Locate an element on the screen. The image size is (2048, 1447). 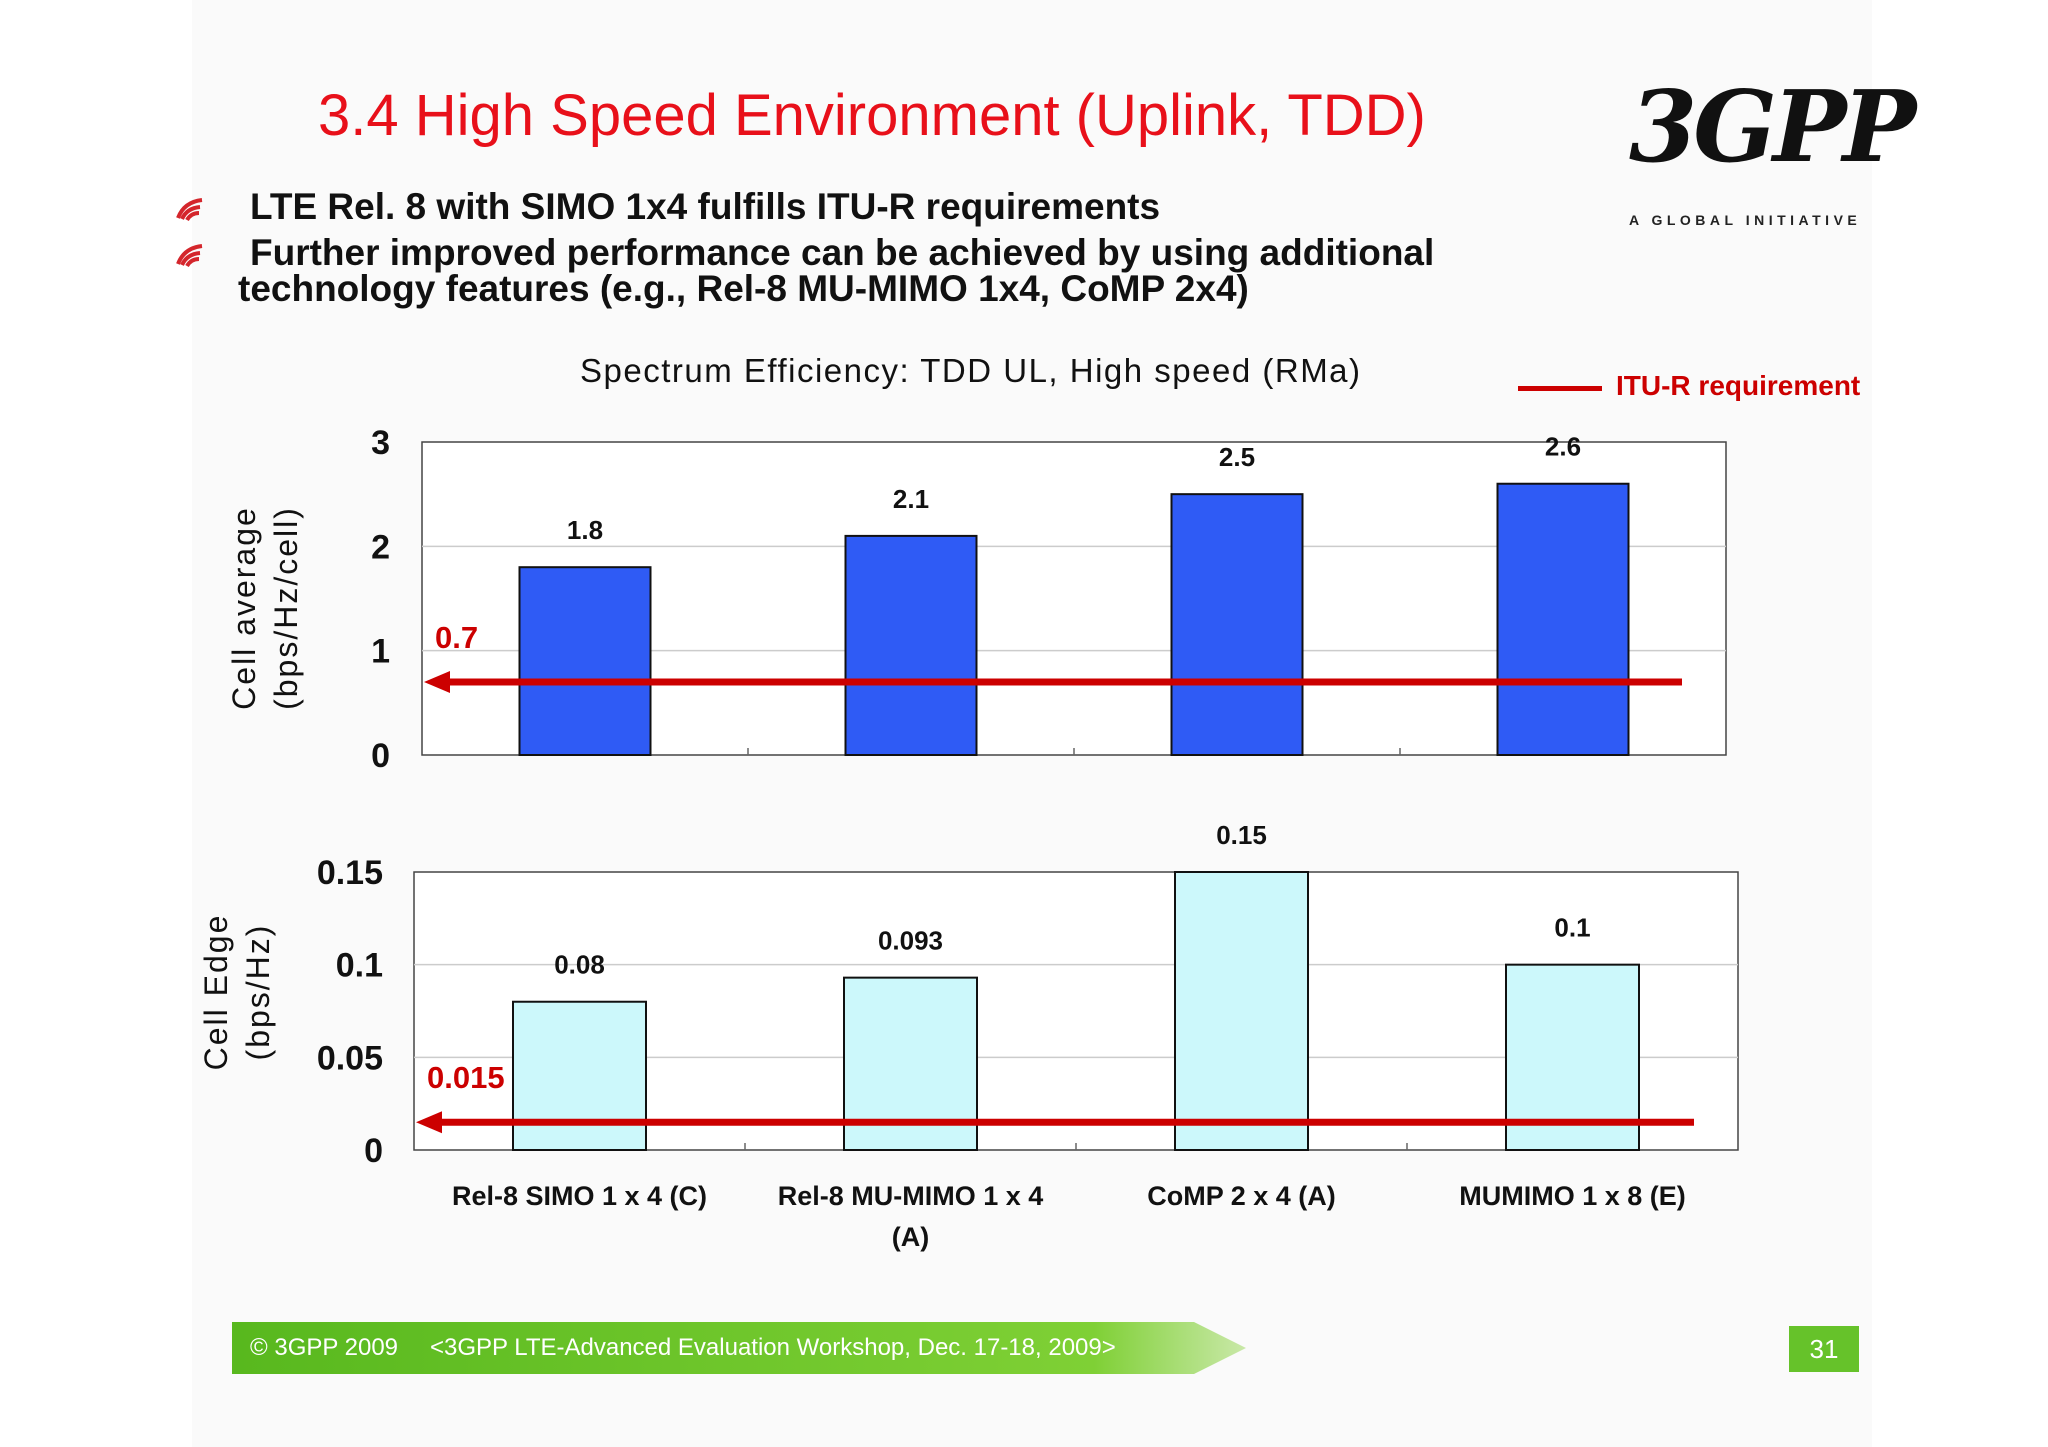
bottom-y-tick-label: 0.05 is located at coordinates (350, 1058).